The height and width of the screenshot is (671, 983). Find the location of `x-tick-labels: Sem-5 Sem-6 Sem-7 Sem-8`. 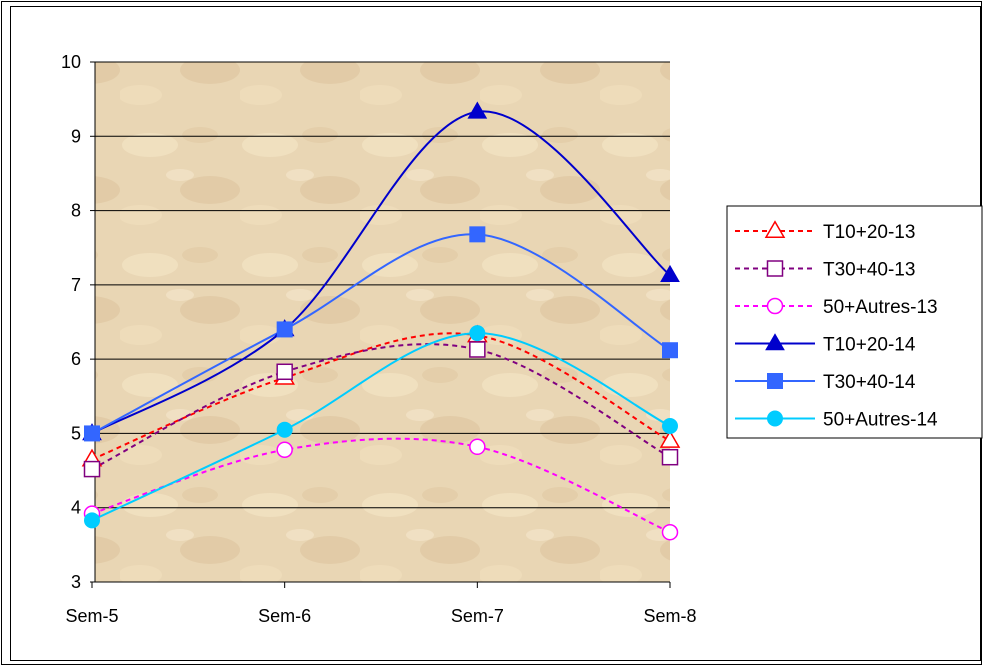

x-tick-labels: Sem-5 Sem-6 Sem-7 Sem-8 is located at coordinates (380, 616).